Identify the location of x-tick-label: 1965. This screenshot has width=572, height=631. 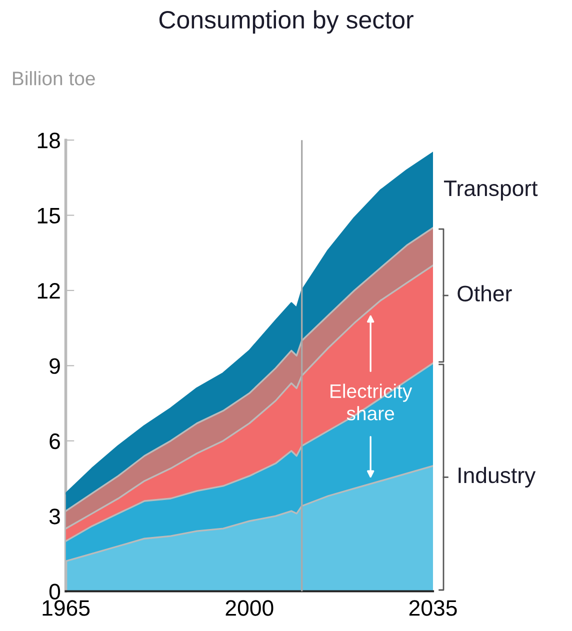
(66, 608).